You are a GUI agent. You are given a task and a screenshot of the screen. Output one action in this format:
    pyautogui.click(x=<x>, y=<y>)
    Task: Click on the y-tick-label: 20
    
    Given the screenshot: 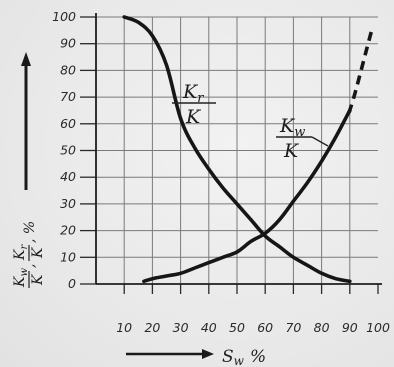 What is the action you would take?
    pyautogui.click(x=68, y=230)
    